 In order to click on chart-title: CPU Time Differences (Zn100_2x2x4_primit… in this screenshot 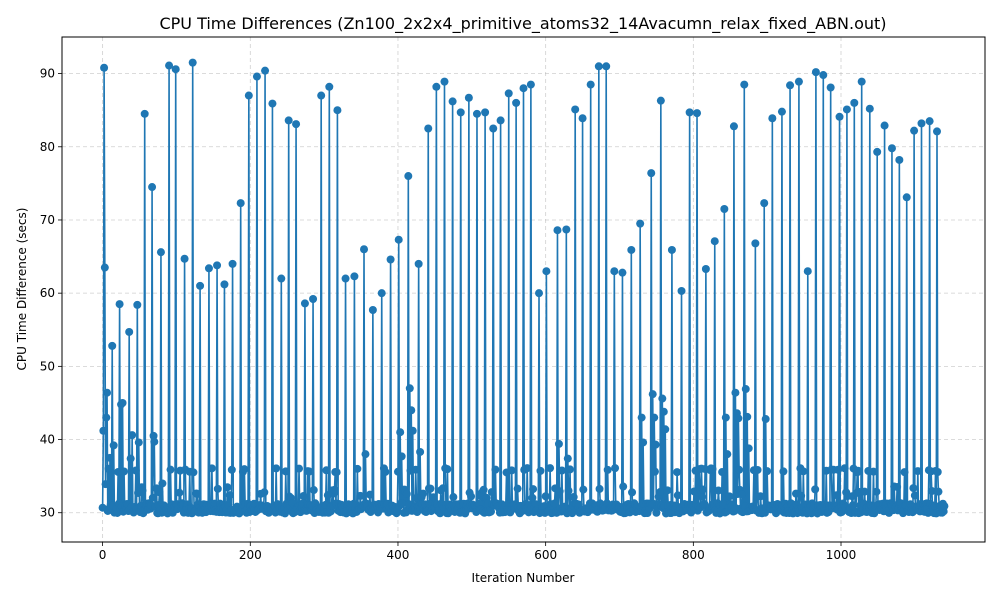, I will do `click(522, 24)`.